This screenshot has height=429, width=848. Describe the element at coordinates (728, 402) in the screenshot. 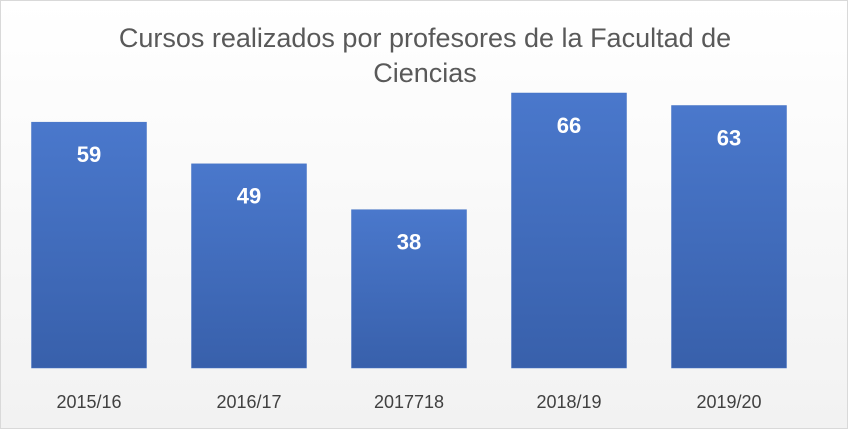

I see `x-tick-label: 2019/20` at that location.